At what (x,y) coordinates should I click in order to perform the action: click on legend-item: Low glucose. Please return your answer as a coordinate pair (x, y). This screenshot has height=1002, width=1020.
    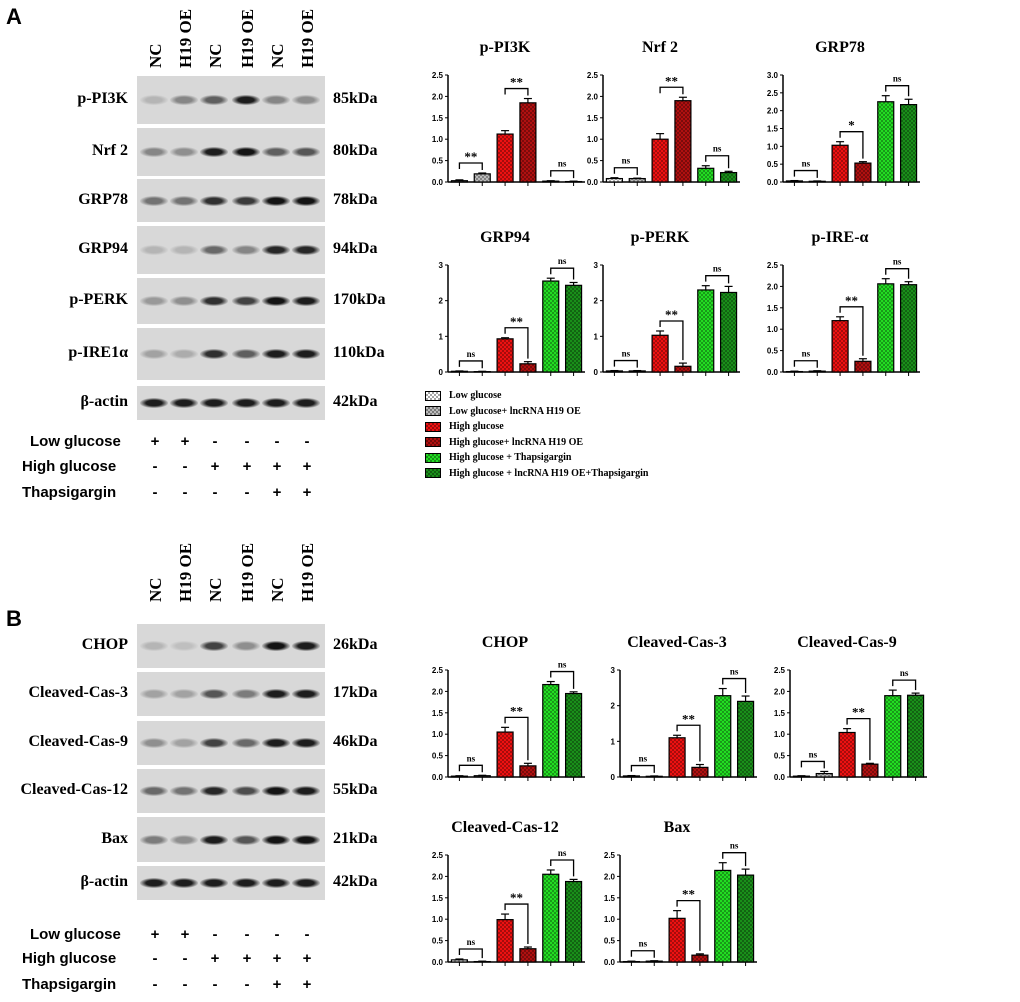
    Looking at the image, I should click on (536, 396).